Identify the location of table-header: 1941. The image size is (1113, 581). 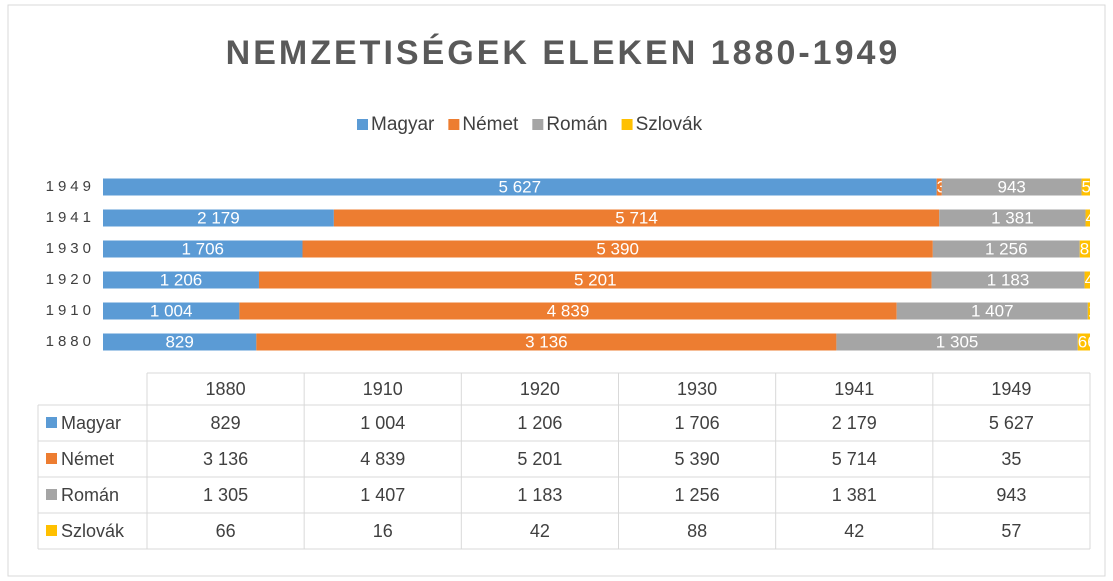
(854, 389).